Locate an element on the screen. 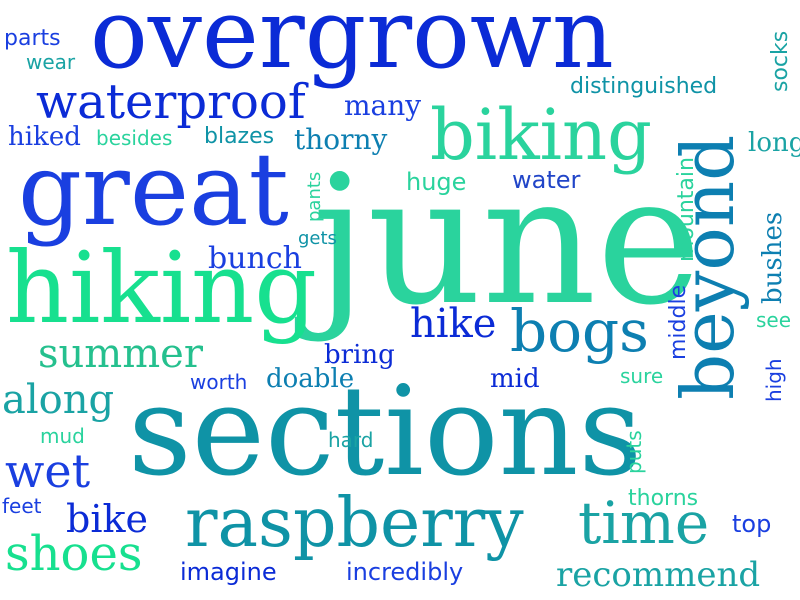  word-pants: pants is located at coordinates (314, 196).